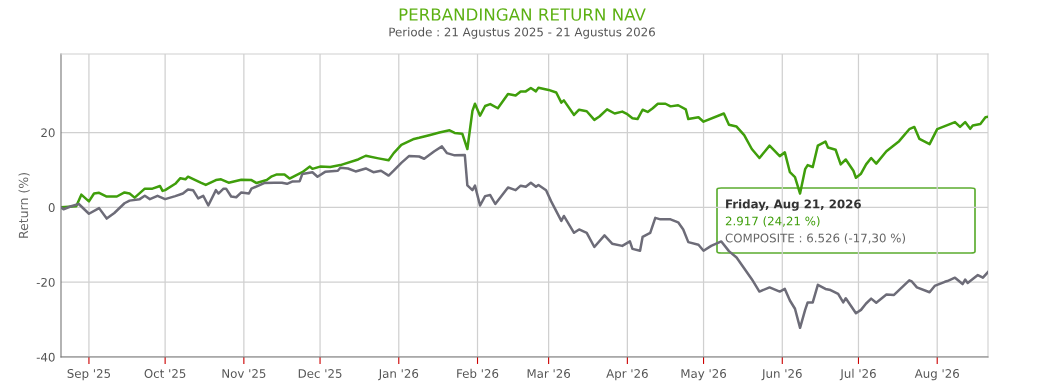 The image size is (1044, 387). I want to click on x-tick-label: Dec '25, so click(320, 373).